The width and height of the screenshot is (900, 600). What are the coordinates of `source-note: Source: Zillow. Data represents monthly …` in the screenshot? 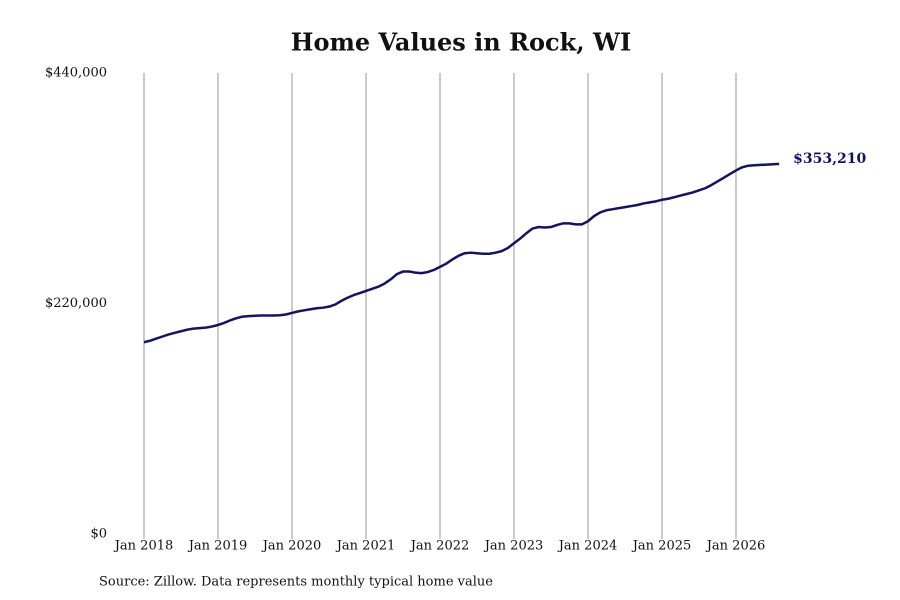 It's located at (296, 582).